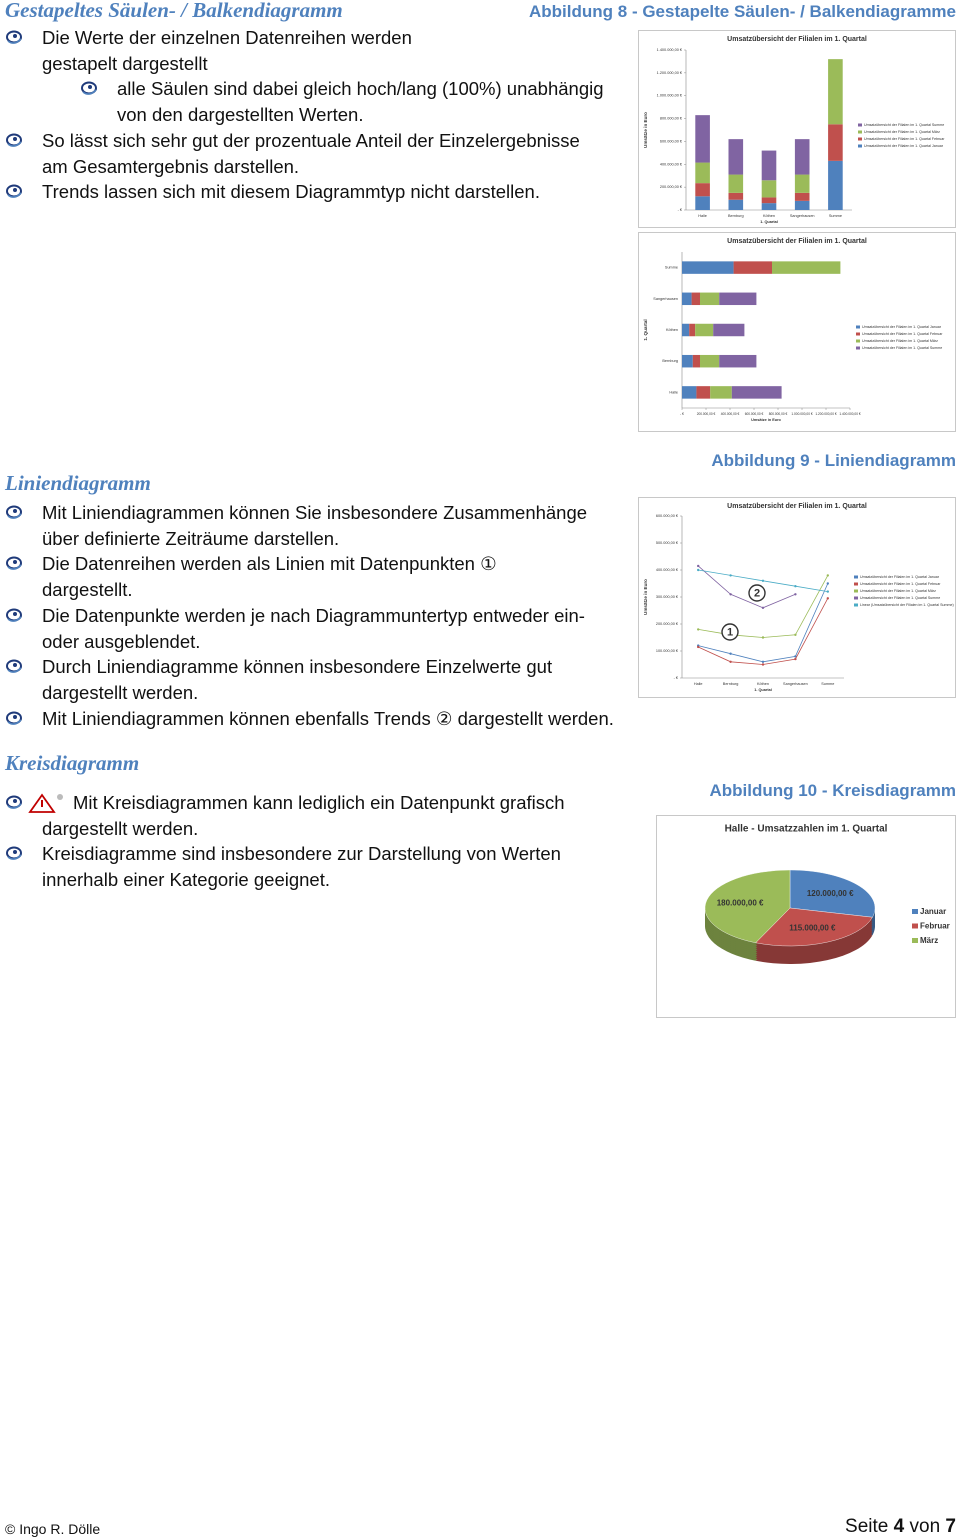  Describe the element at coordinates (667, 597) in the screenshot. I see `y-tick-label: 300.000,00 €` at that location.